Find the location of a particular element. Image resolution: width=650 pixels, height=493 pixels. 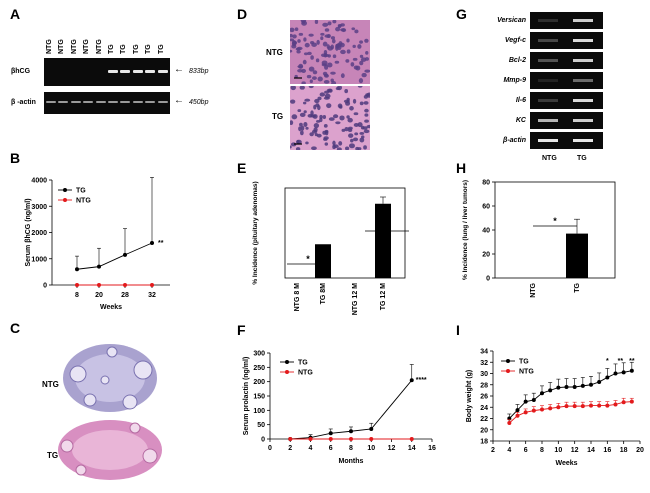

ovary-section-tg is located at coordinates (110, 450).